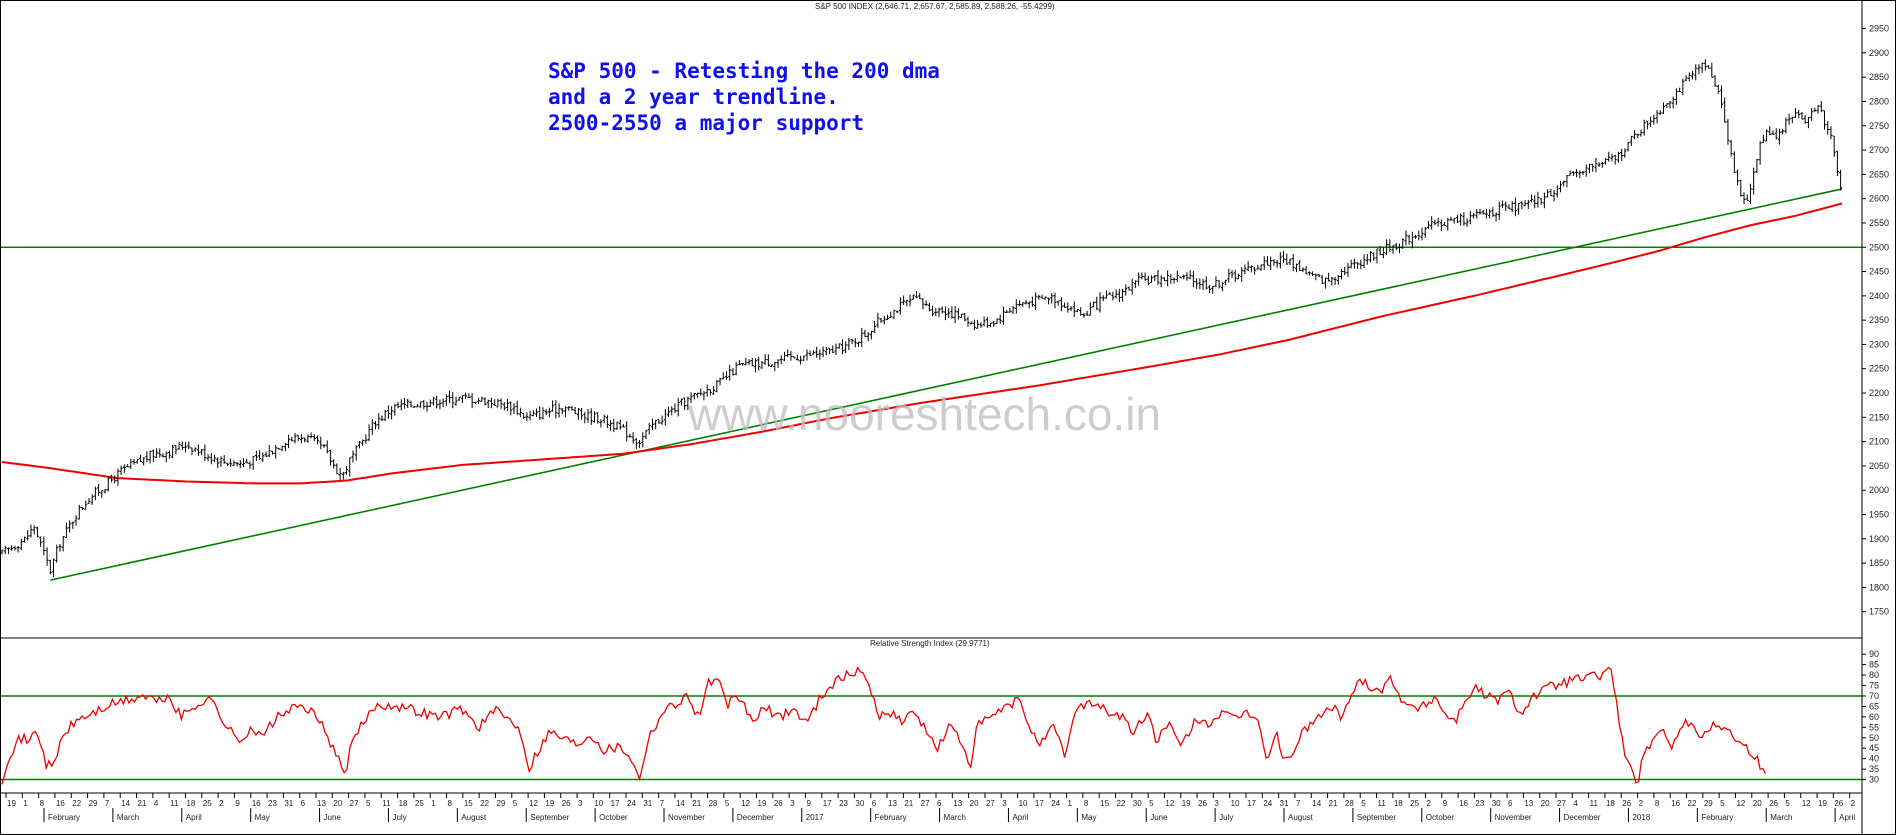  What do you see at coordinates (1137, 803) in the screenshot?
I see `date-tick-label: 30` at bounding box center [1137, 803].